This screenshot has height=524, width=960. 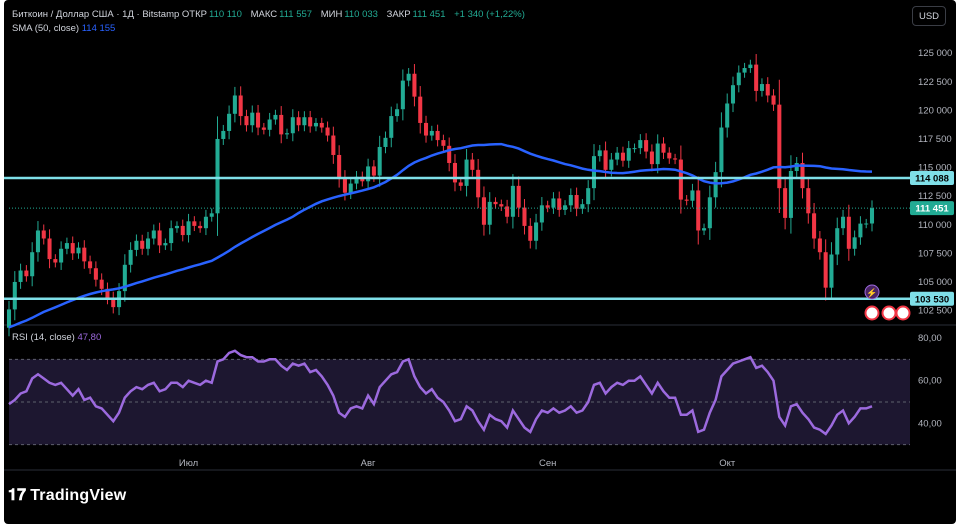 What do you see at coordinates (368, 463) in the screenshot?
I see `time-axis-tick: Авг` at bounding box center [368, 463].